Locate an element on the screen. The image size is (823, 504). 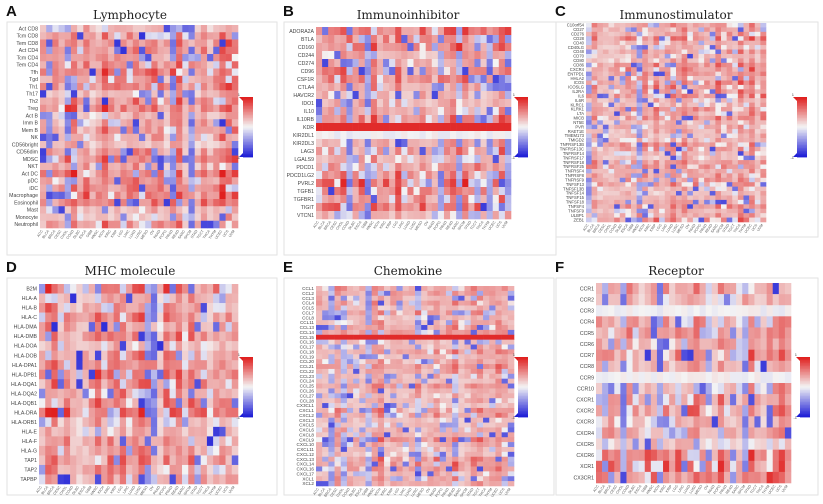
colorbar-min-label: -1 is located at coordinates (238, 417).